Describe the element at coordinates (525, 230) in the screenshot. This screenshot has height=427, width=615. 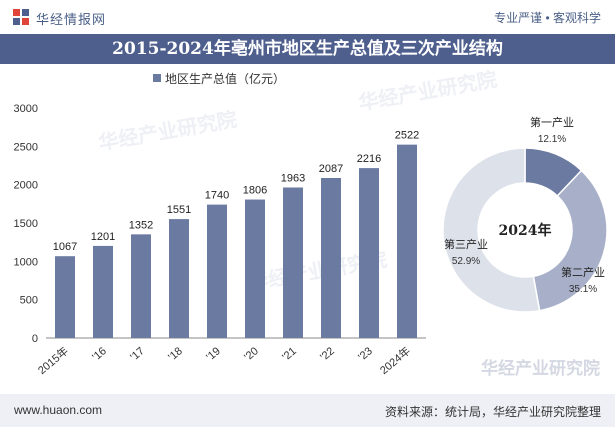
I see `donut-center-label: 2024年` at that location.